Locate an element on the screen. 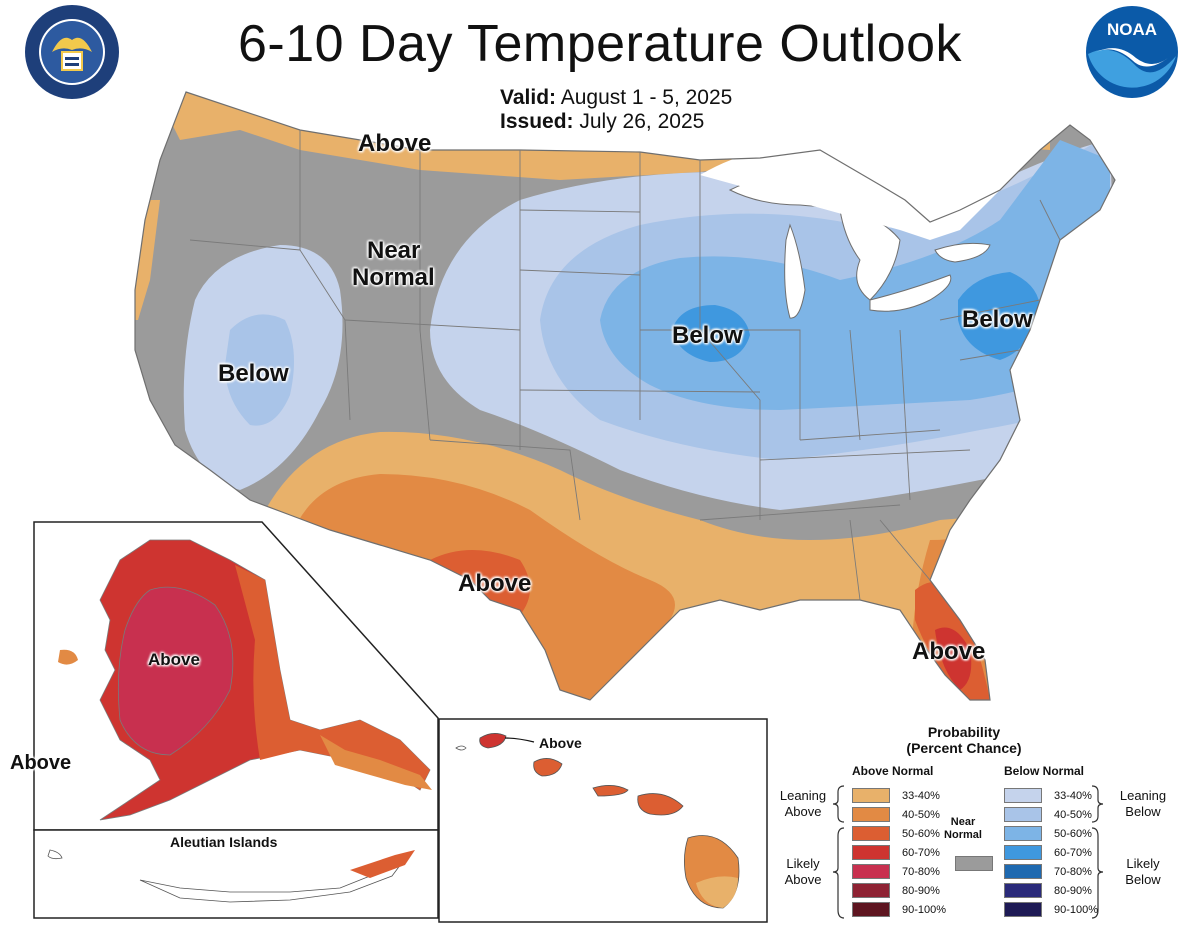 The height and width of the screenshot is (928, 1200). hawaii-leader-line is located at coordinates (519, 740).